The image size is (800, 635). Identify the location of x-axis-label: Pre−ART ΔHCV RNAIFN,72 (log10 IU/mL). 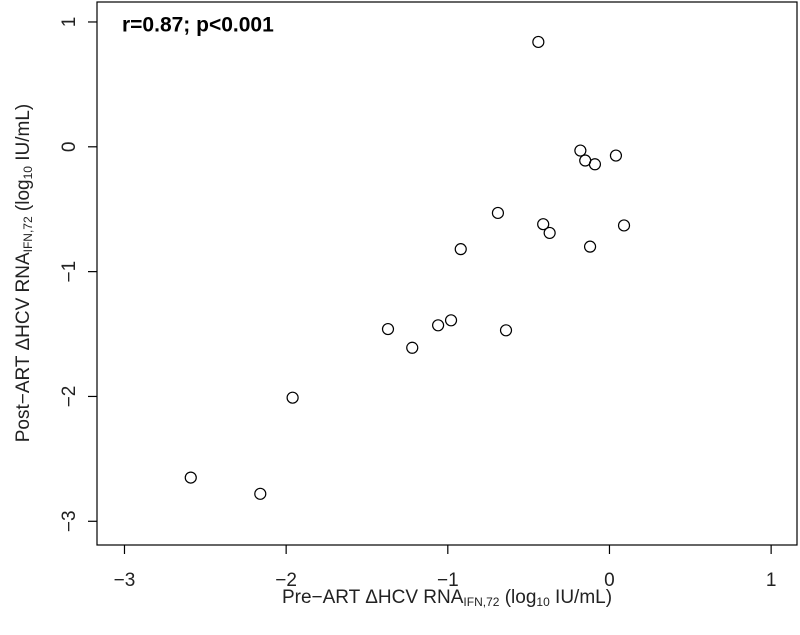
(447, 598).